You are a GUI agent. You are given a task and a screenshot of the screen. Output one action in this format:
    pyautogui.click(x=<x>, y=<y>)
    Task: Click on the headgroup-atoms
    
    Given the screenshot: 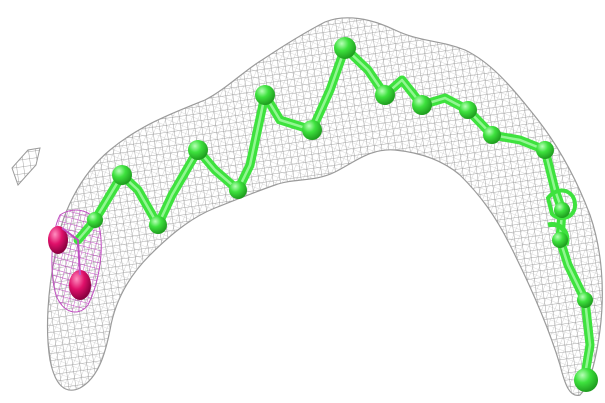 What is the action you would take?
    pyautogui.click(x=69, y=263)
    